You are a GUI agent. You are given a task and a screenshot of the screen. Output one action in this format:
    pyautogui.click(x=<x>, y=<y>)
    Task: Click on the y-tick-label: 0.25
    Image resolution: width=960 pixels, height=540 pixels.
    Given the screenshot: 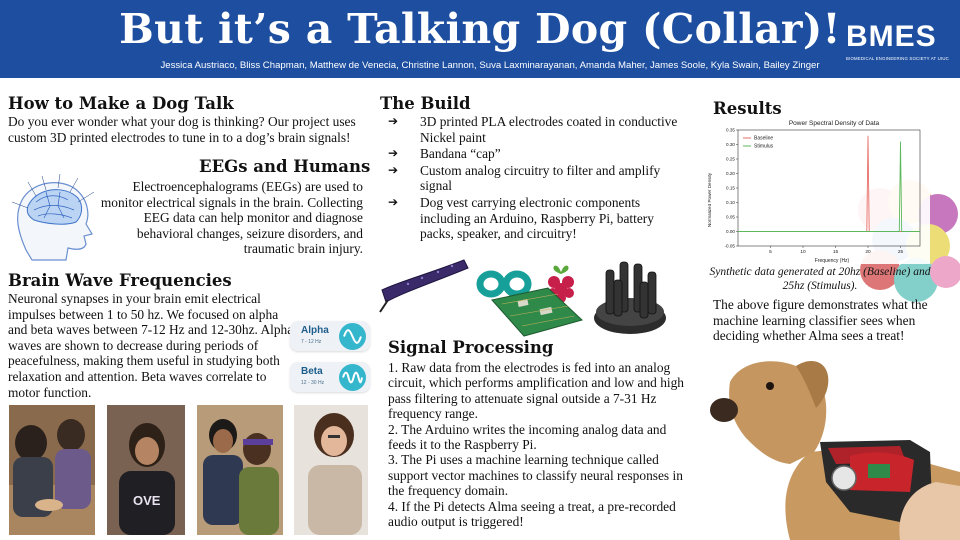 What is the action you would take?
    pyautogui.click(x=730, y=159)
    